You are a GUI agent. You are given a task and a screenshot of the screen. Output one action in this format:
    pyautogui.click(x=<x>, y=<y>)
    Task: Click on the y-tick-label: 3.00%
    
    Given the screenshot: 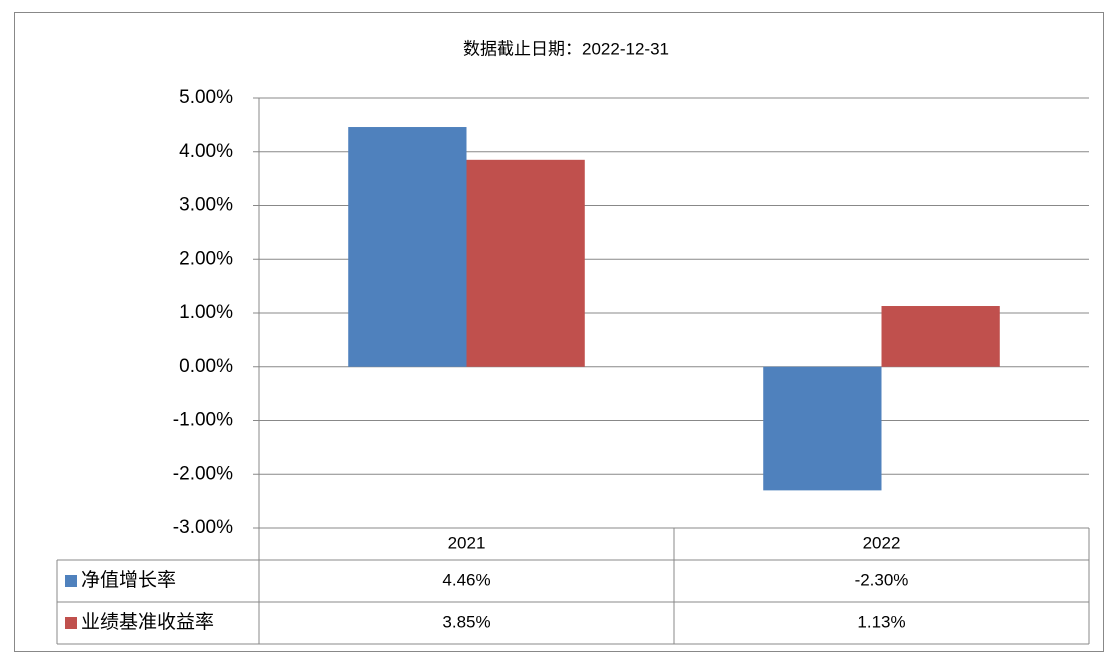 What is the action you would take?
    pyautogui.click(x=206, y=205)
    